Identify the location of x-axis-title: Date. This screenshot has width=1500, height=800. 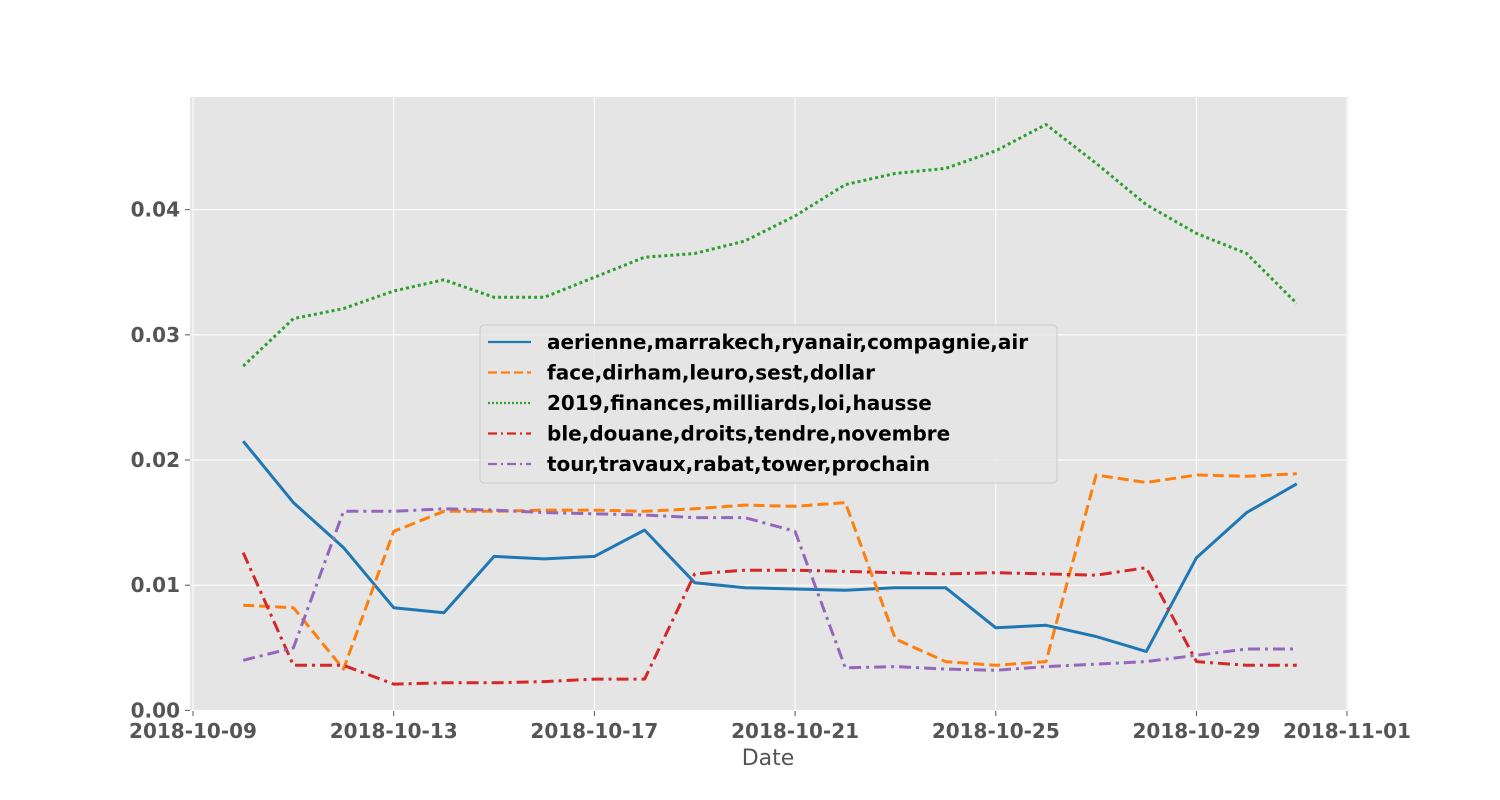
(768, 758).